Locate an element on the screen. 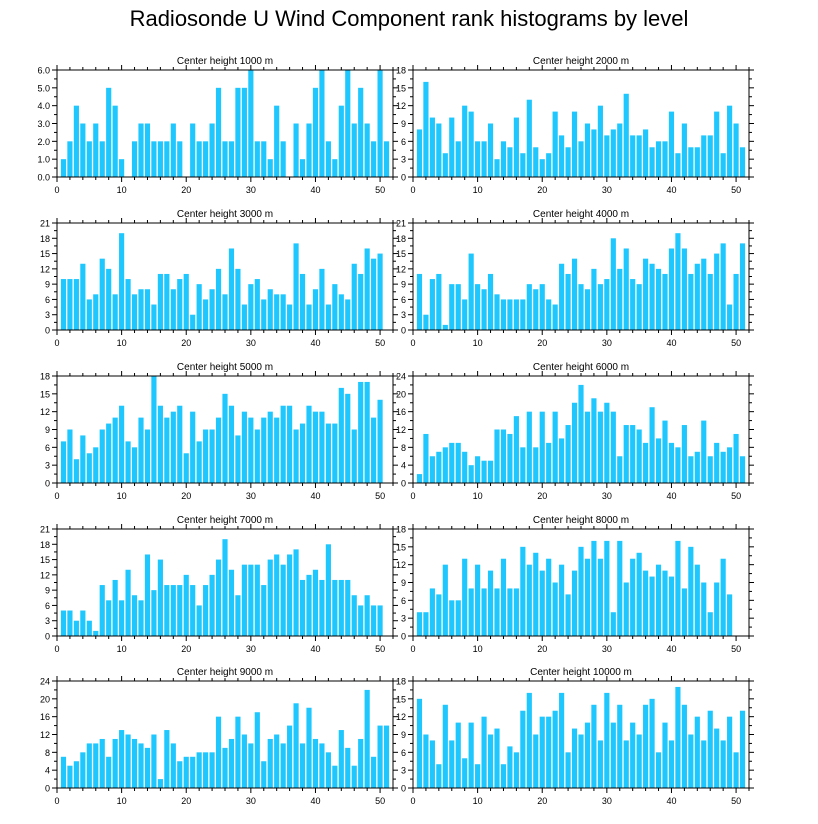 The image size is (818, 824). y-tick-label: 3 is located at coordinates (403, 160).